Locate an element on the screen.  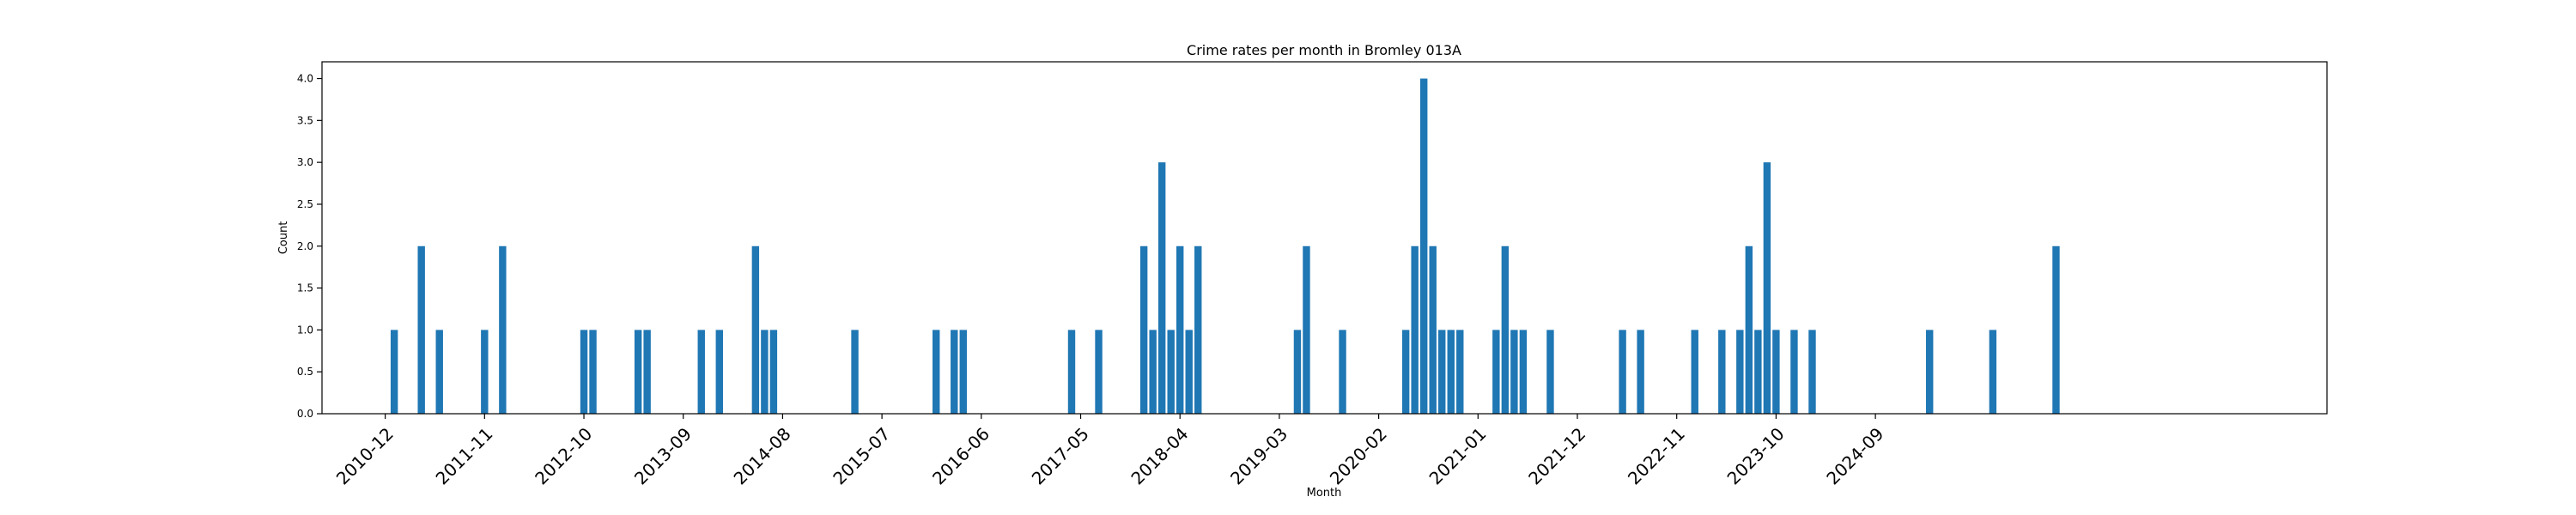
y-tick-label: 2.5 is located at coordinates (305, 204).